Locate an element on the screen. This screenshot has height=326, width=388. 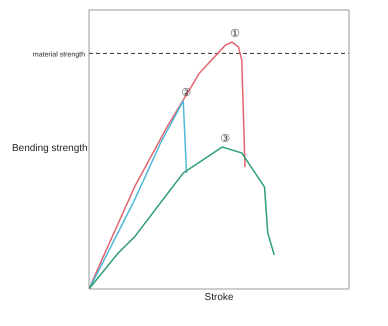
y-axis-title: Bending strength is located at coordinates (50, 148).